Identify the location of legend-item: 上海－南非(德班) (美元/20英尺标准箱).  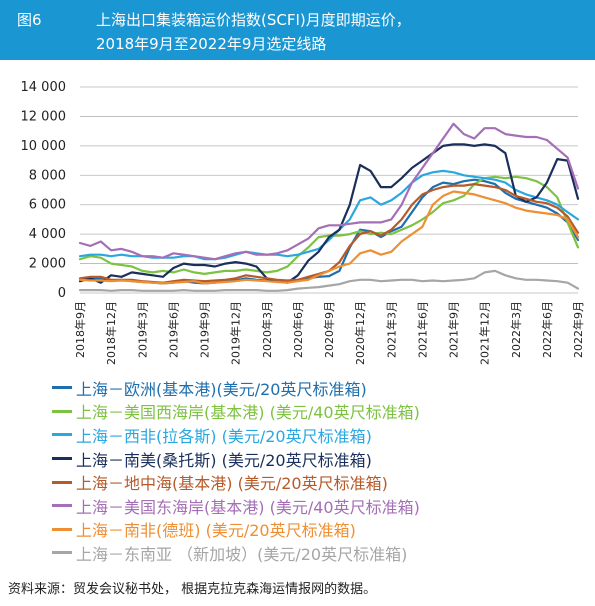
(236, 530).